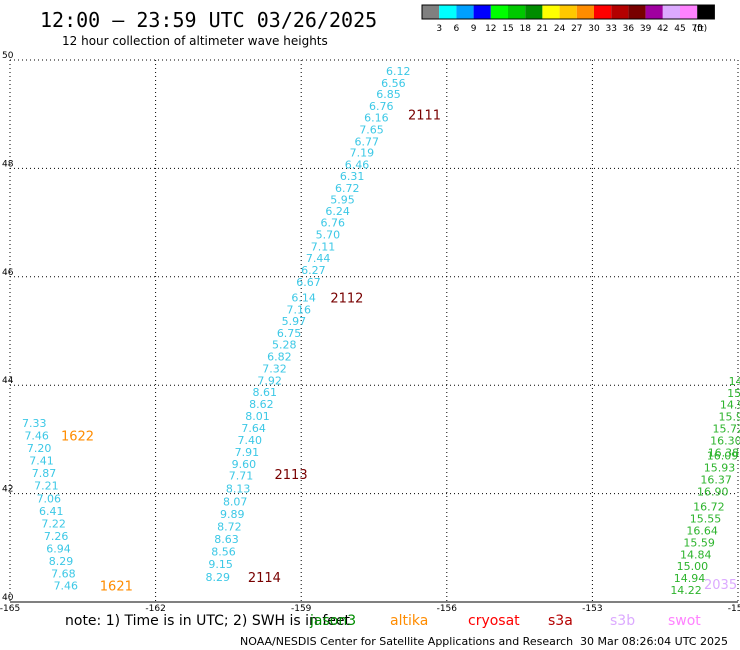 This screenshot has width=740, height=650. Describe the element at coordinates (253, 428) in the screenshot. I see `wave-height-label: 7.64` at that location.